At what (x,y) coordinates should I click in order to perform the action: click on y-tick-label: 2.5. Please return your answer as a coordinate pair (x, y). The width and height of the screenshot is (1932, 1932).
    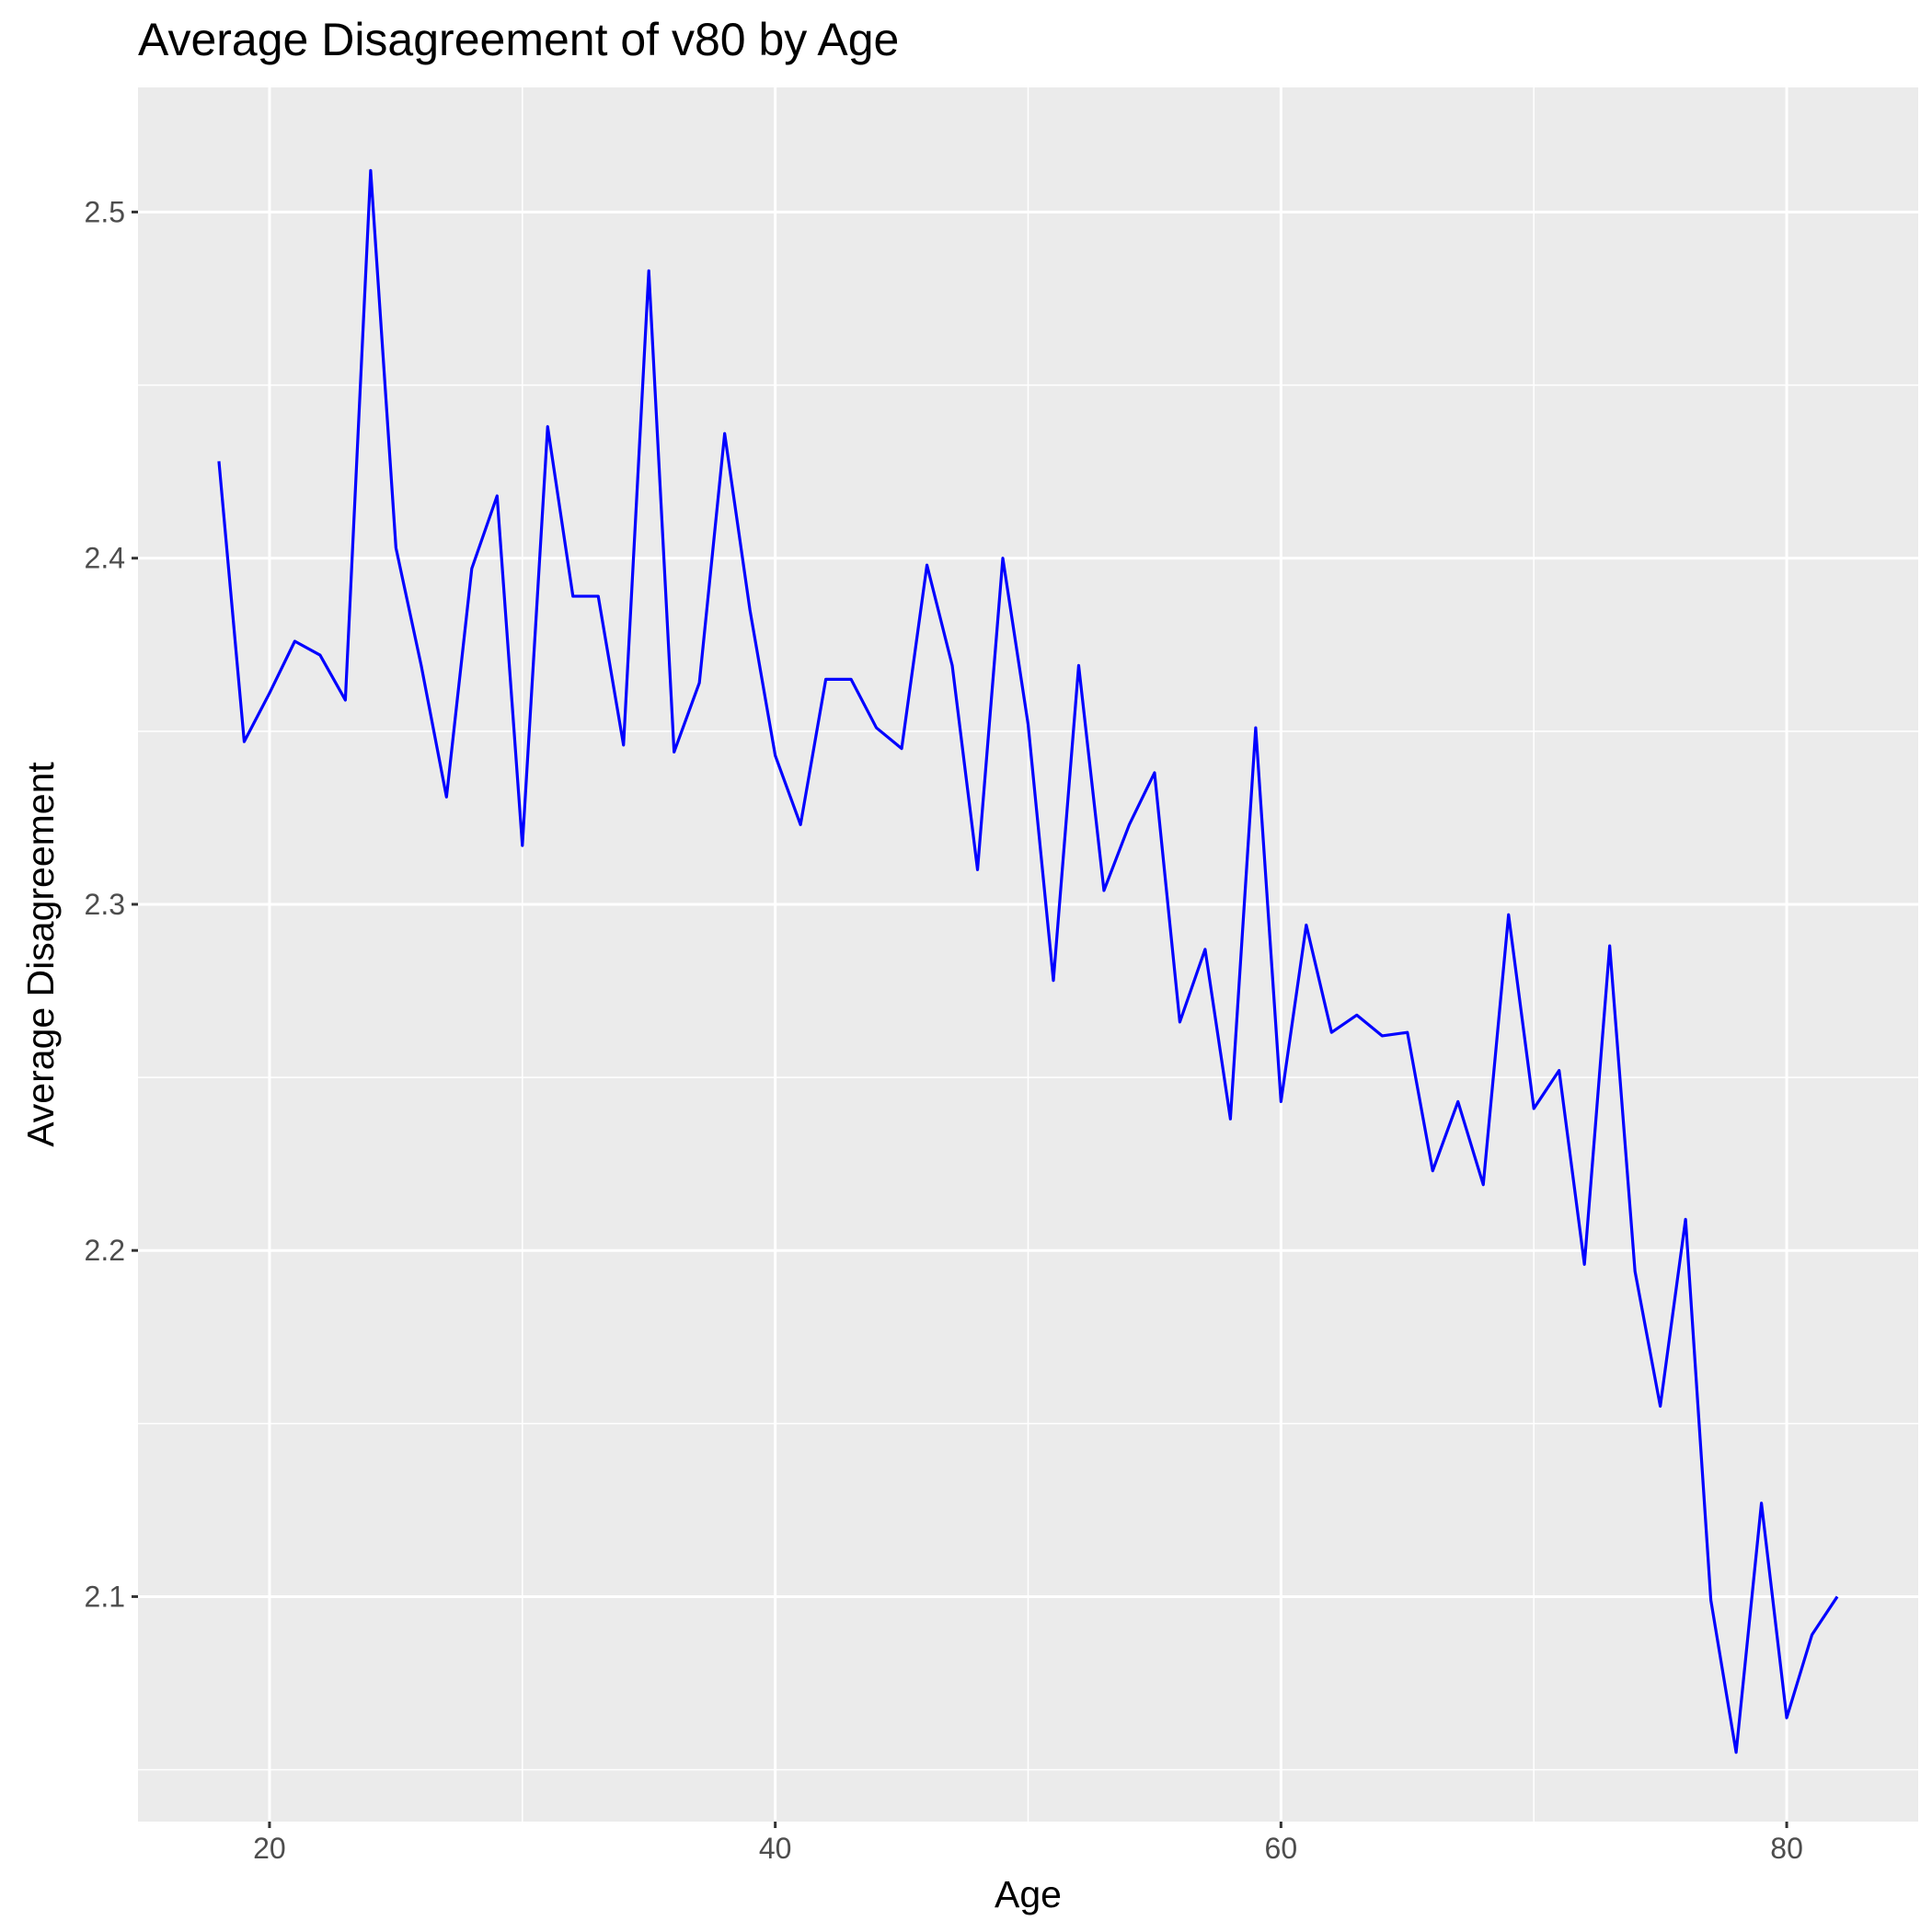
    Looking at the image, I should click on (105, 211).